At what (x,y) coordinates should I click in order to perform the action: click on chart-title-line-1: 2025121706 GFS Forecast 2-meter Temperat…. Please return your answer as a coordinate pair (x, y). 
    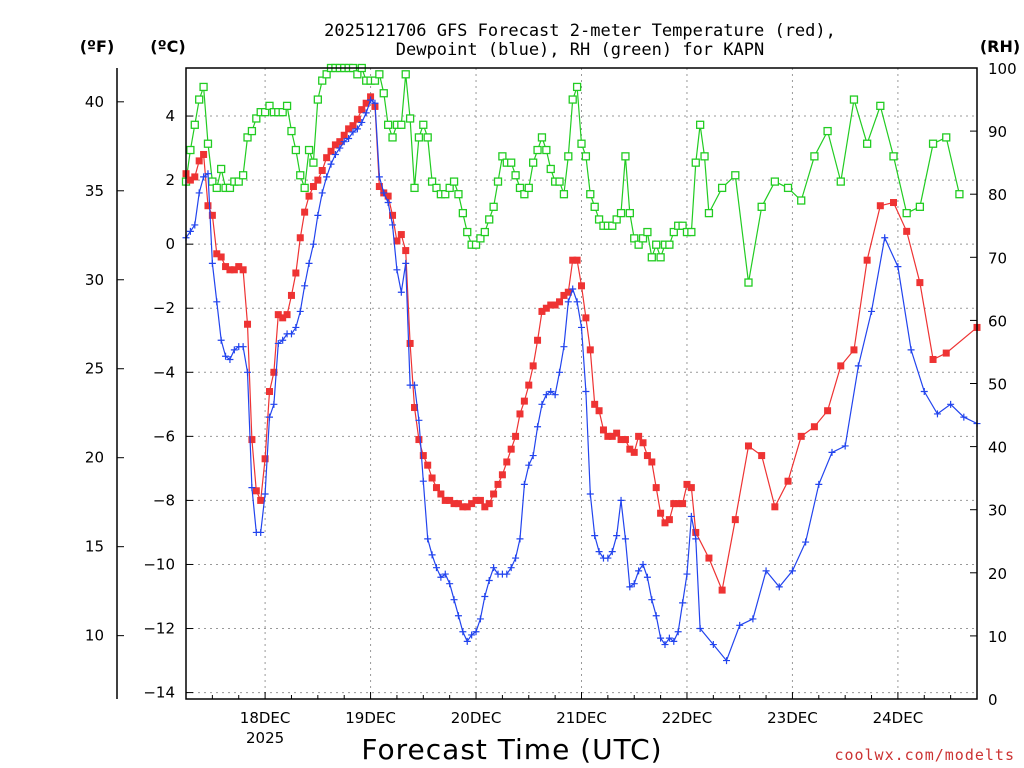
    Looking at the image, I should click on (580, 31).